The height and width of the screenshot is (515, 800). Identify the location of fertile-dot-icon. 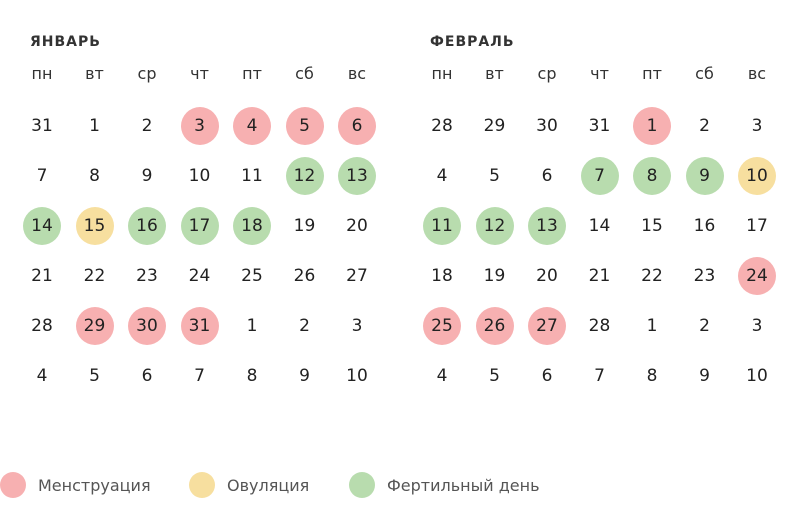
(362, 485).